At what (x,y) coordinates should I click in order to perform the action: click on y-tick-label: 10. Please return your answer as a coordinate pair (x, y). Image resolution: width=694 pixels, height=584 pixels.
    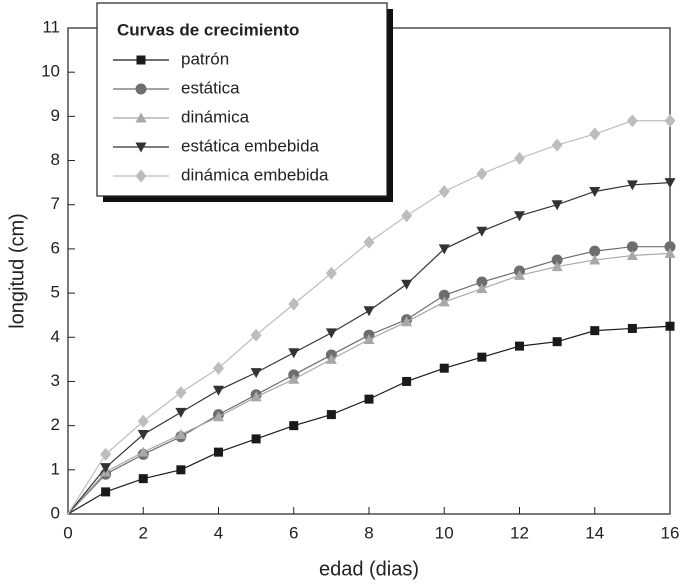
    Looking at the image, I should click on (50, 71).